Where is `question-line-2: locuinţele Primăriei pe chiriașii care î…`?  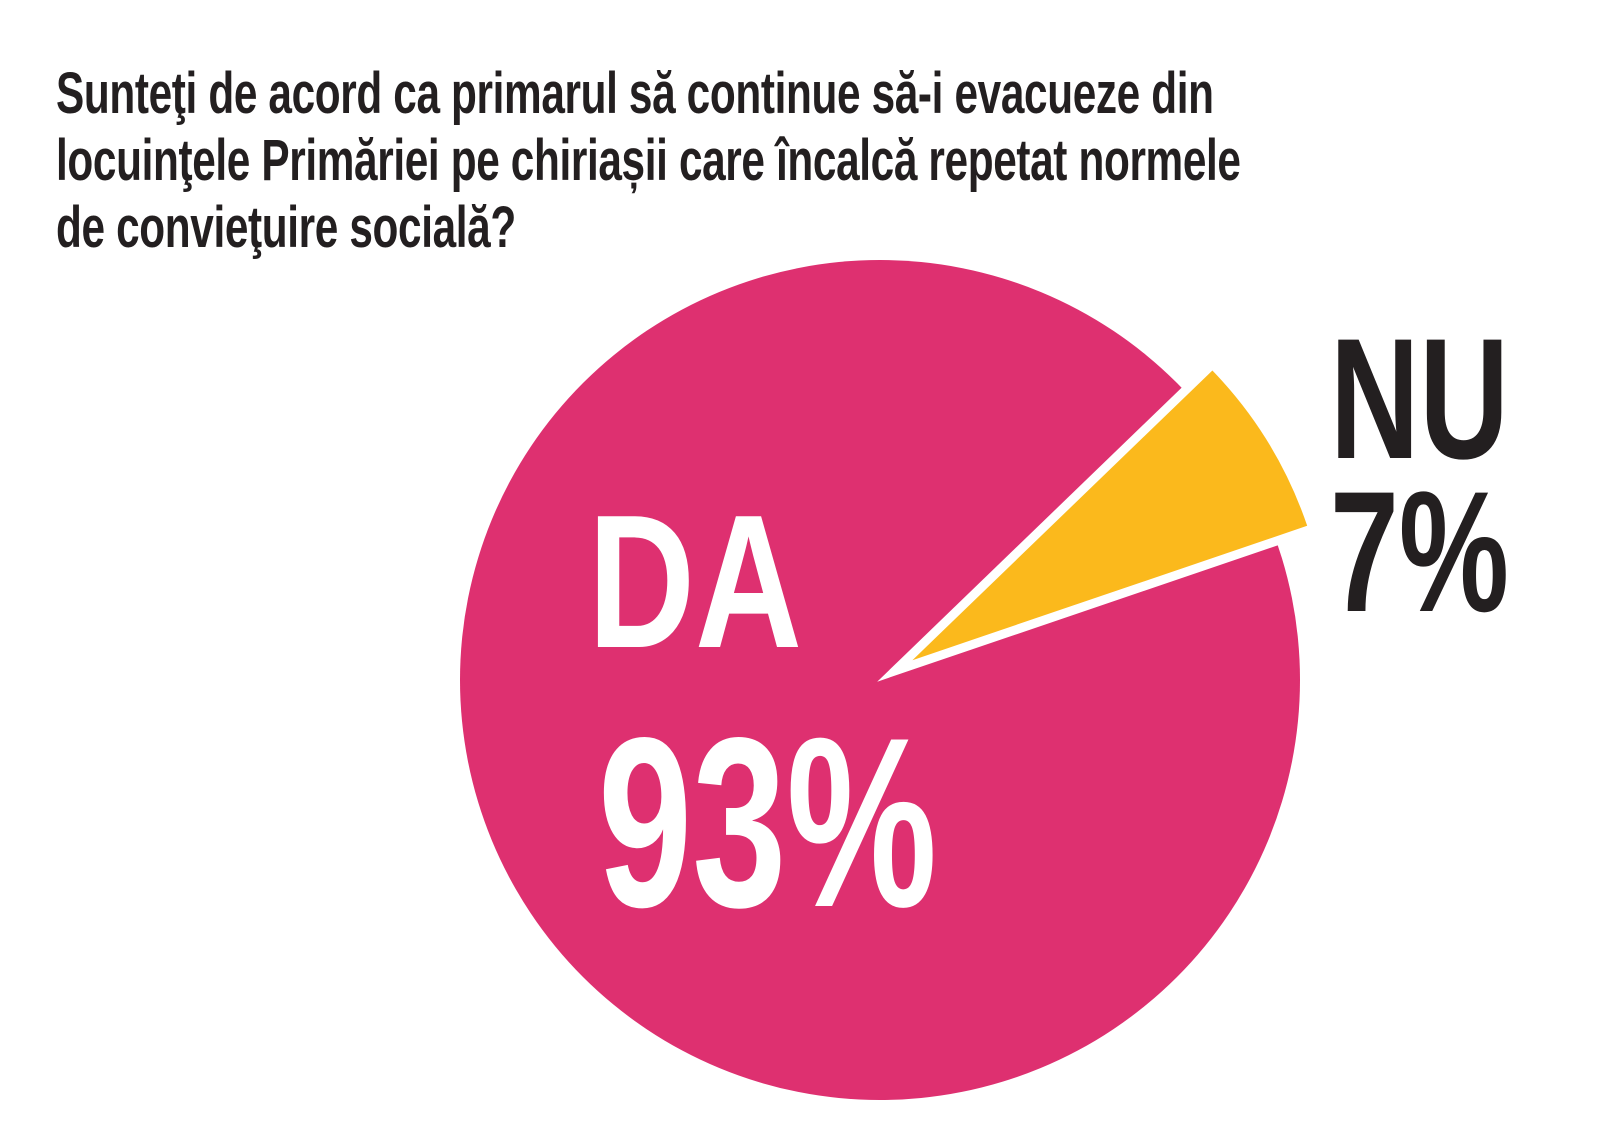 question-line-2: locuinţele Primăriei pe chiriașii care î… is located at coordinates (648, 160).